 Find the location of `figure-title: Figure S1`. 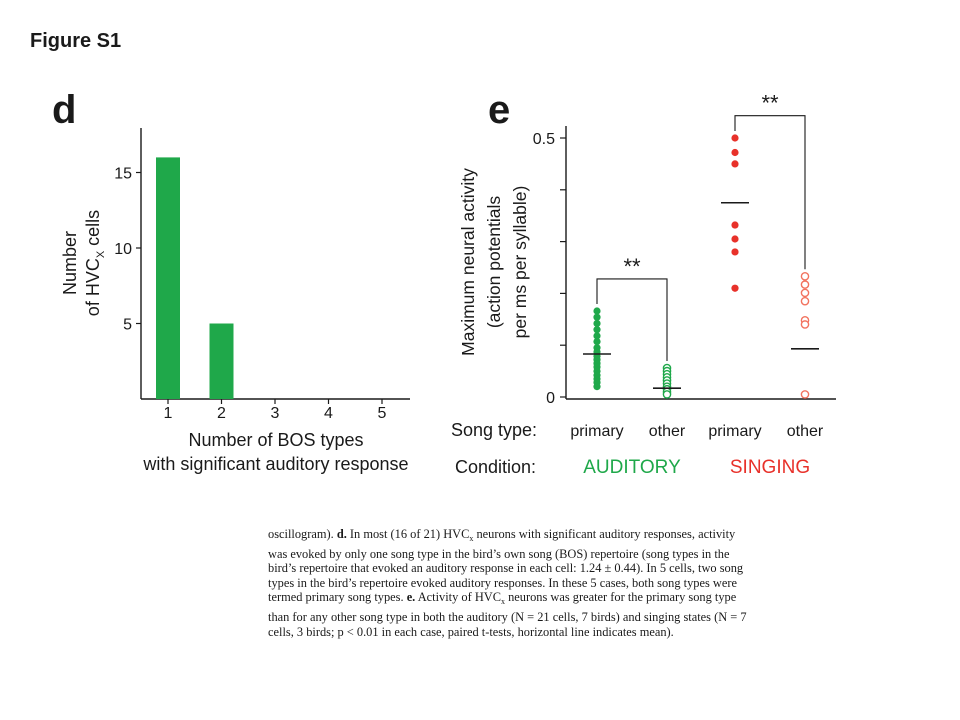

figure-title: Figure S1 is located at coordinates (76, 41).